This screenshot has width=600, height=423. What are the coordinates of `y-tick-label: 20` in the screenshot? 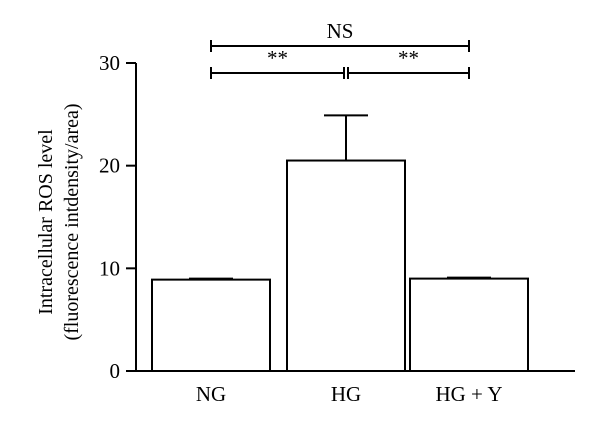 It's located at (109, 166).